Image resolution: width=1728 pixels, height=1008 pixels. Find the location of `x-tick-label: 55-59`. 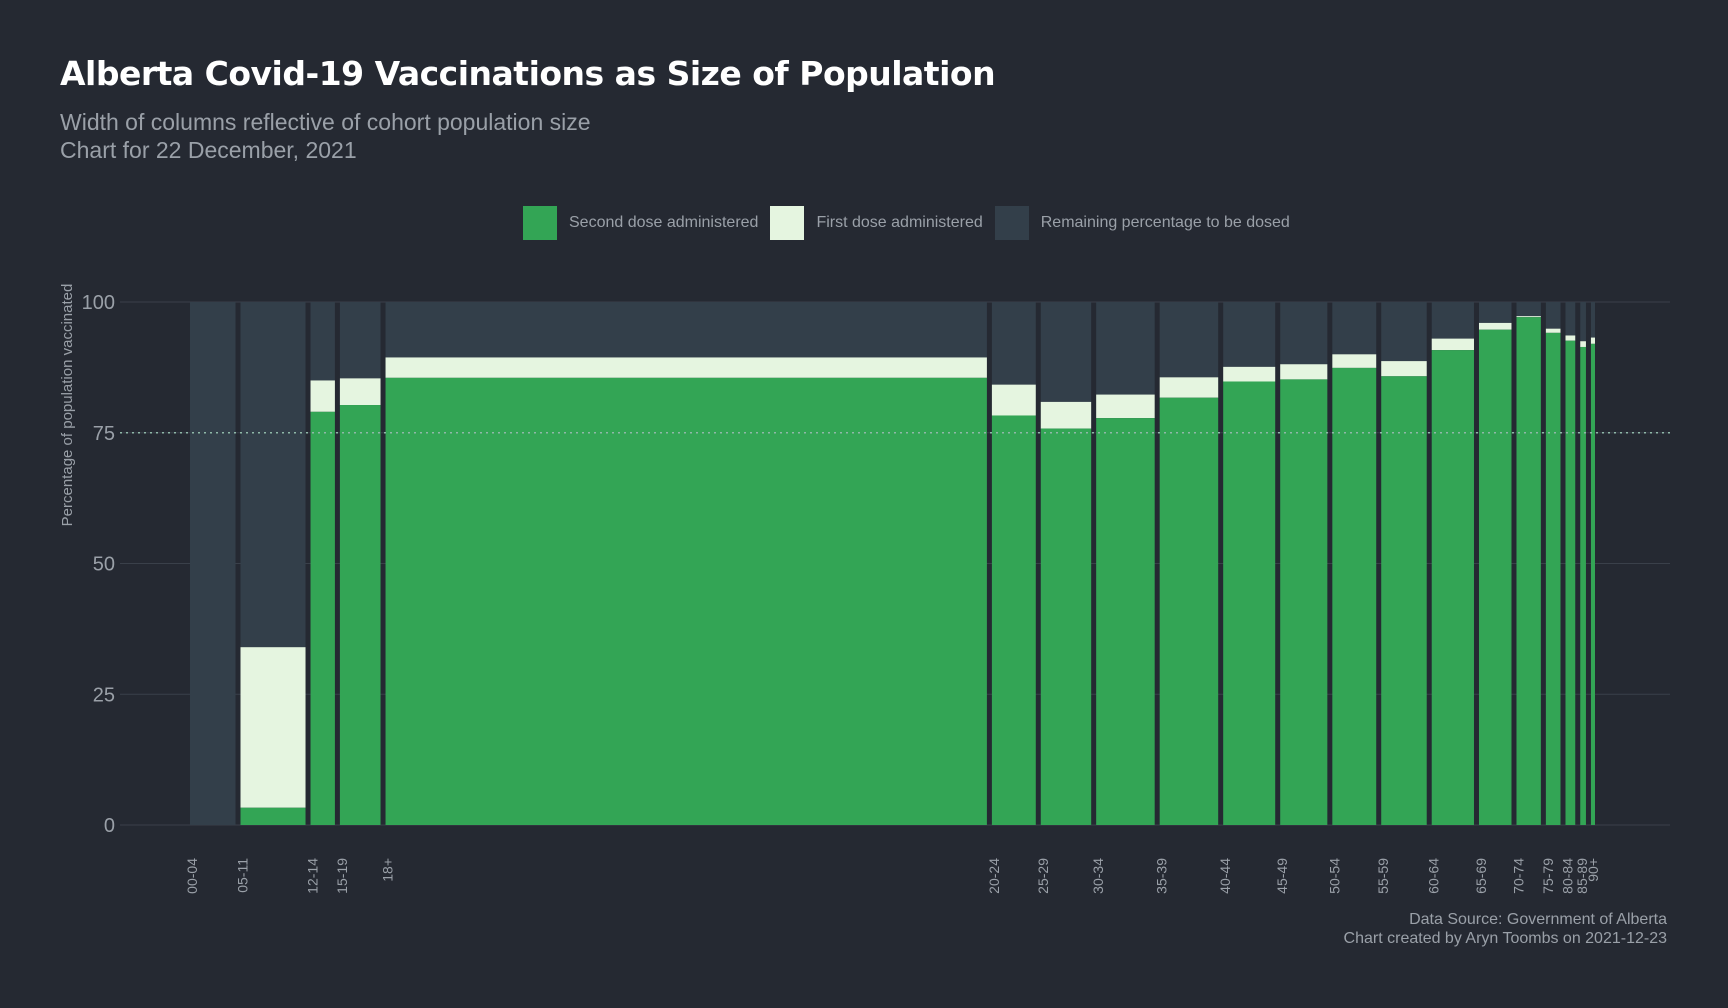

x-tick-label: 55-59 is located at coordinates (1383, 876).